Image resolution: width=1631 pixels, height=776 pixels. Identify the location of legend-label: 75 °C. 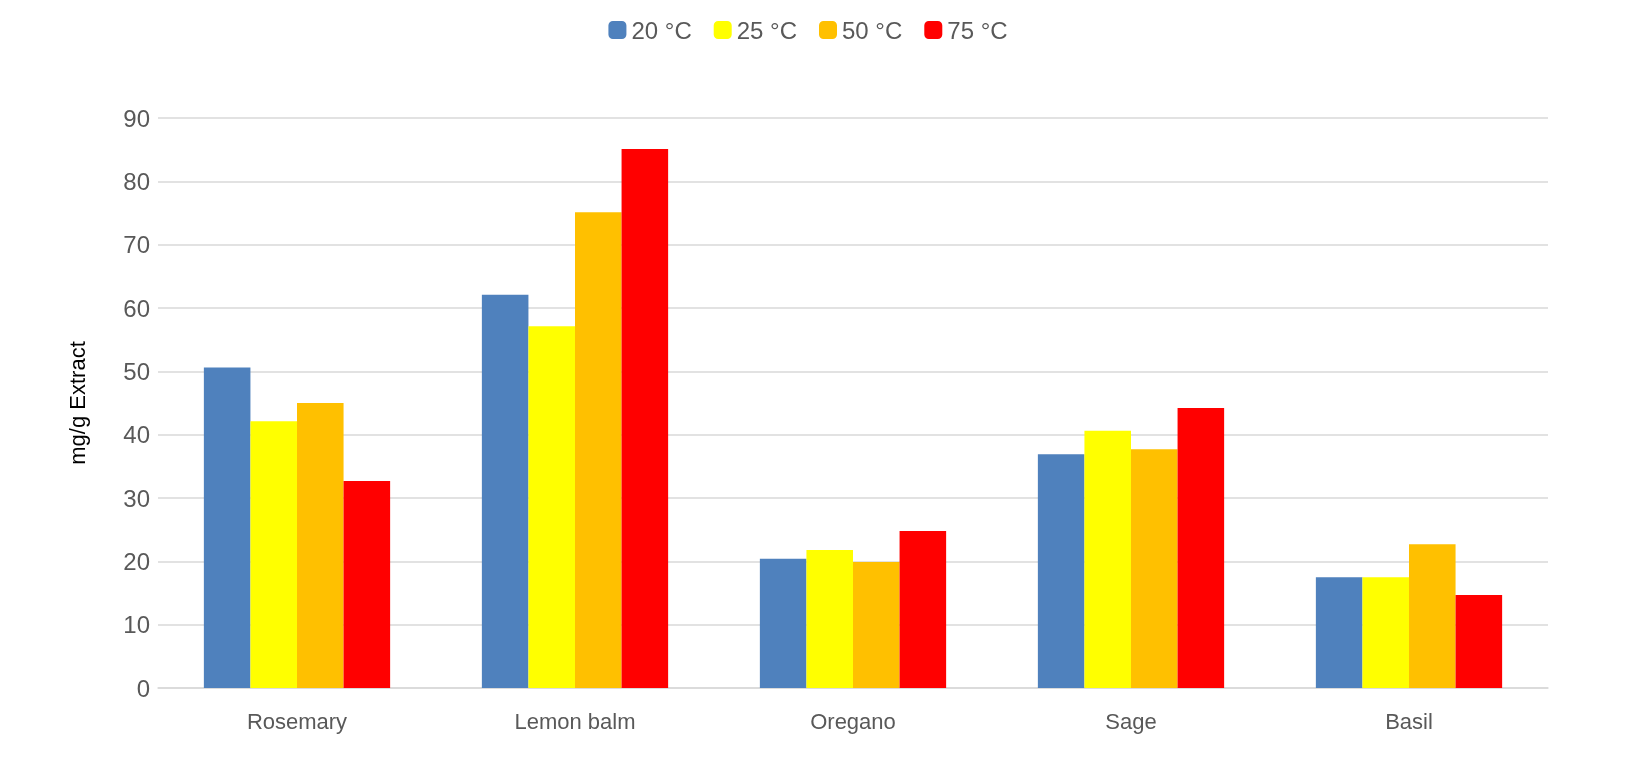
(977, 30).